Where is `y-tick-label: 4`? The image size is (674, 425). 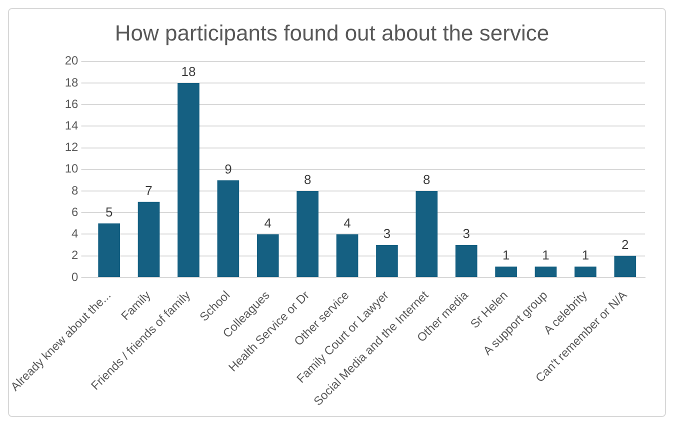 y-tick-label: 4 is located at coordinates (75, 233).